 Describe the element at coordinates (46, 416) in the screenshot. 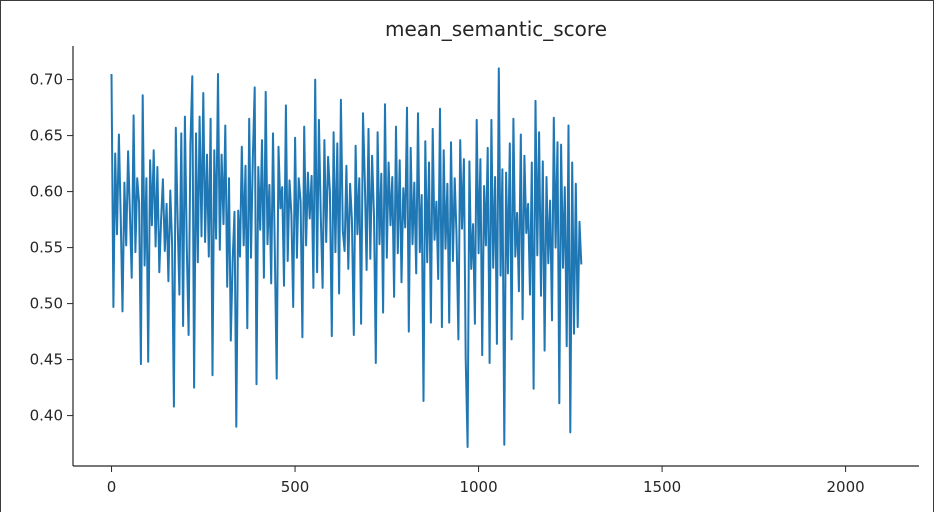

I see `y-tick-label: 0.40` at that location.